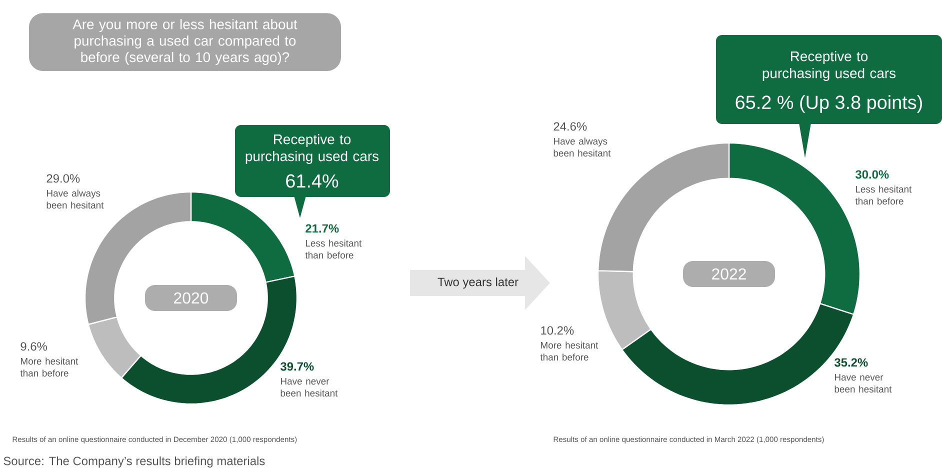  What do you see at coordinates (322, 228) in the screenshot?
I see `data-label: 21.7%` at bounding box center [322, 228].